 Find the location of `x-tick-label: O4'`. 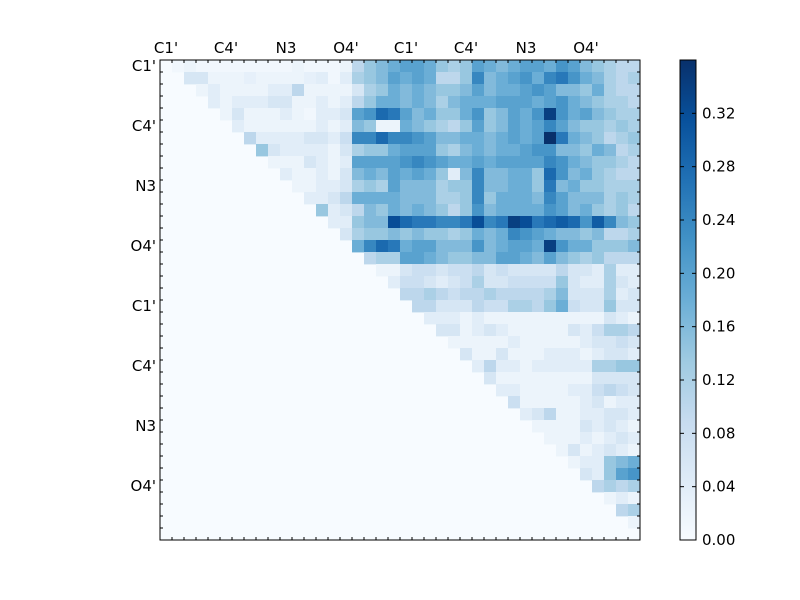

x-tick-label: O4' is located at coordinates (345, 48).